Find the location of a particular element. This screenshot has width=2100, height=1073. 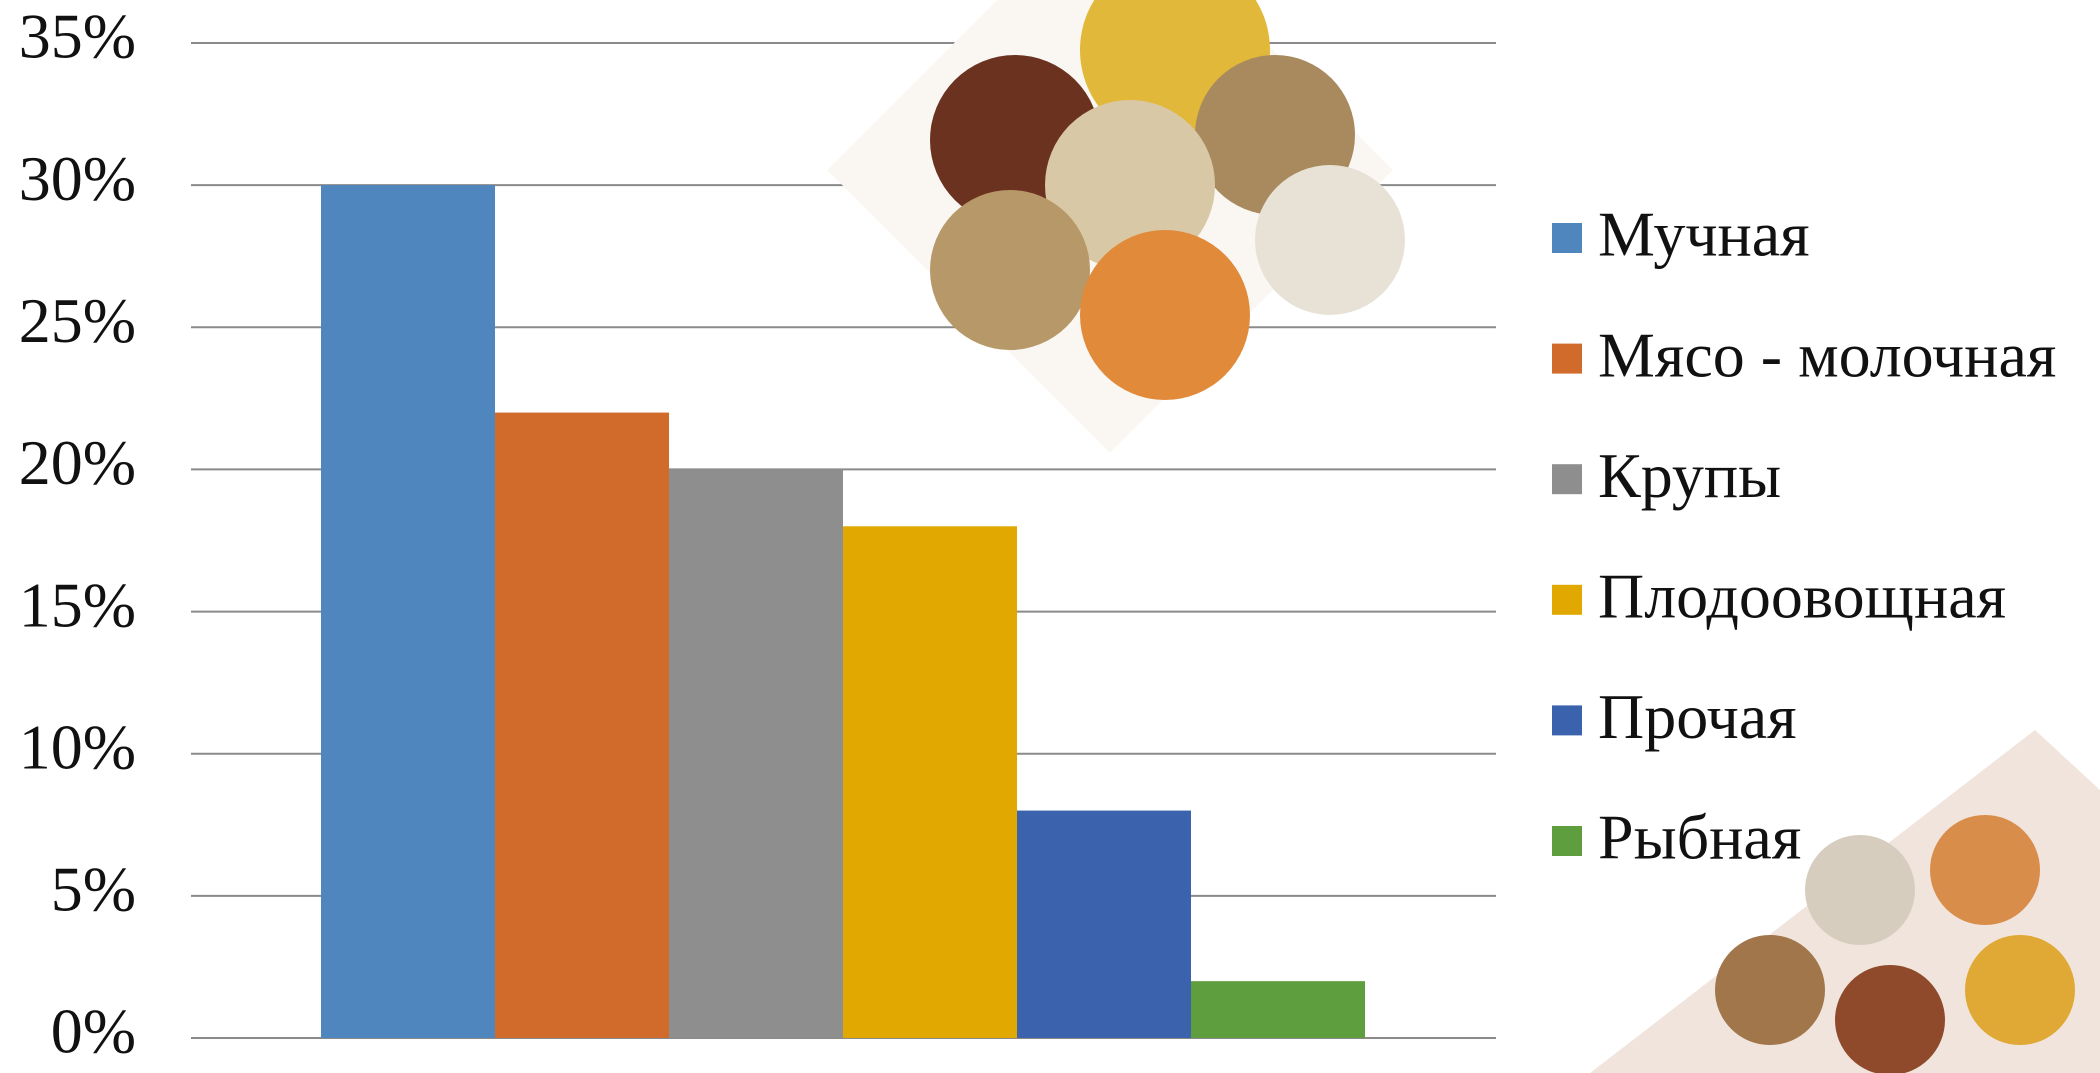

y-tick-label: 15% is located at coordinates (77, 604).